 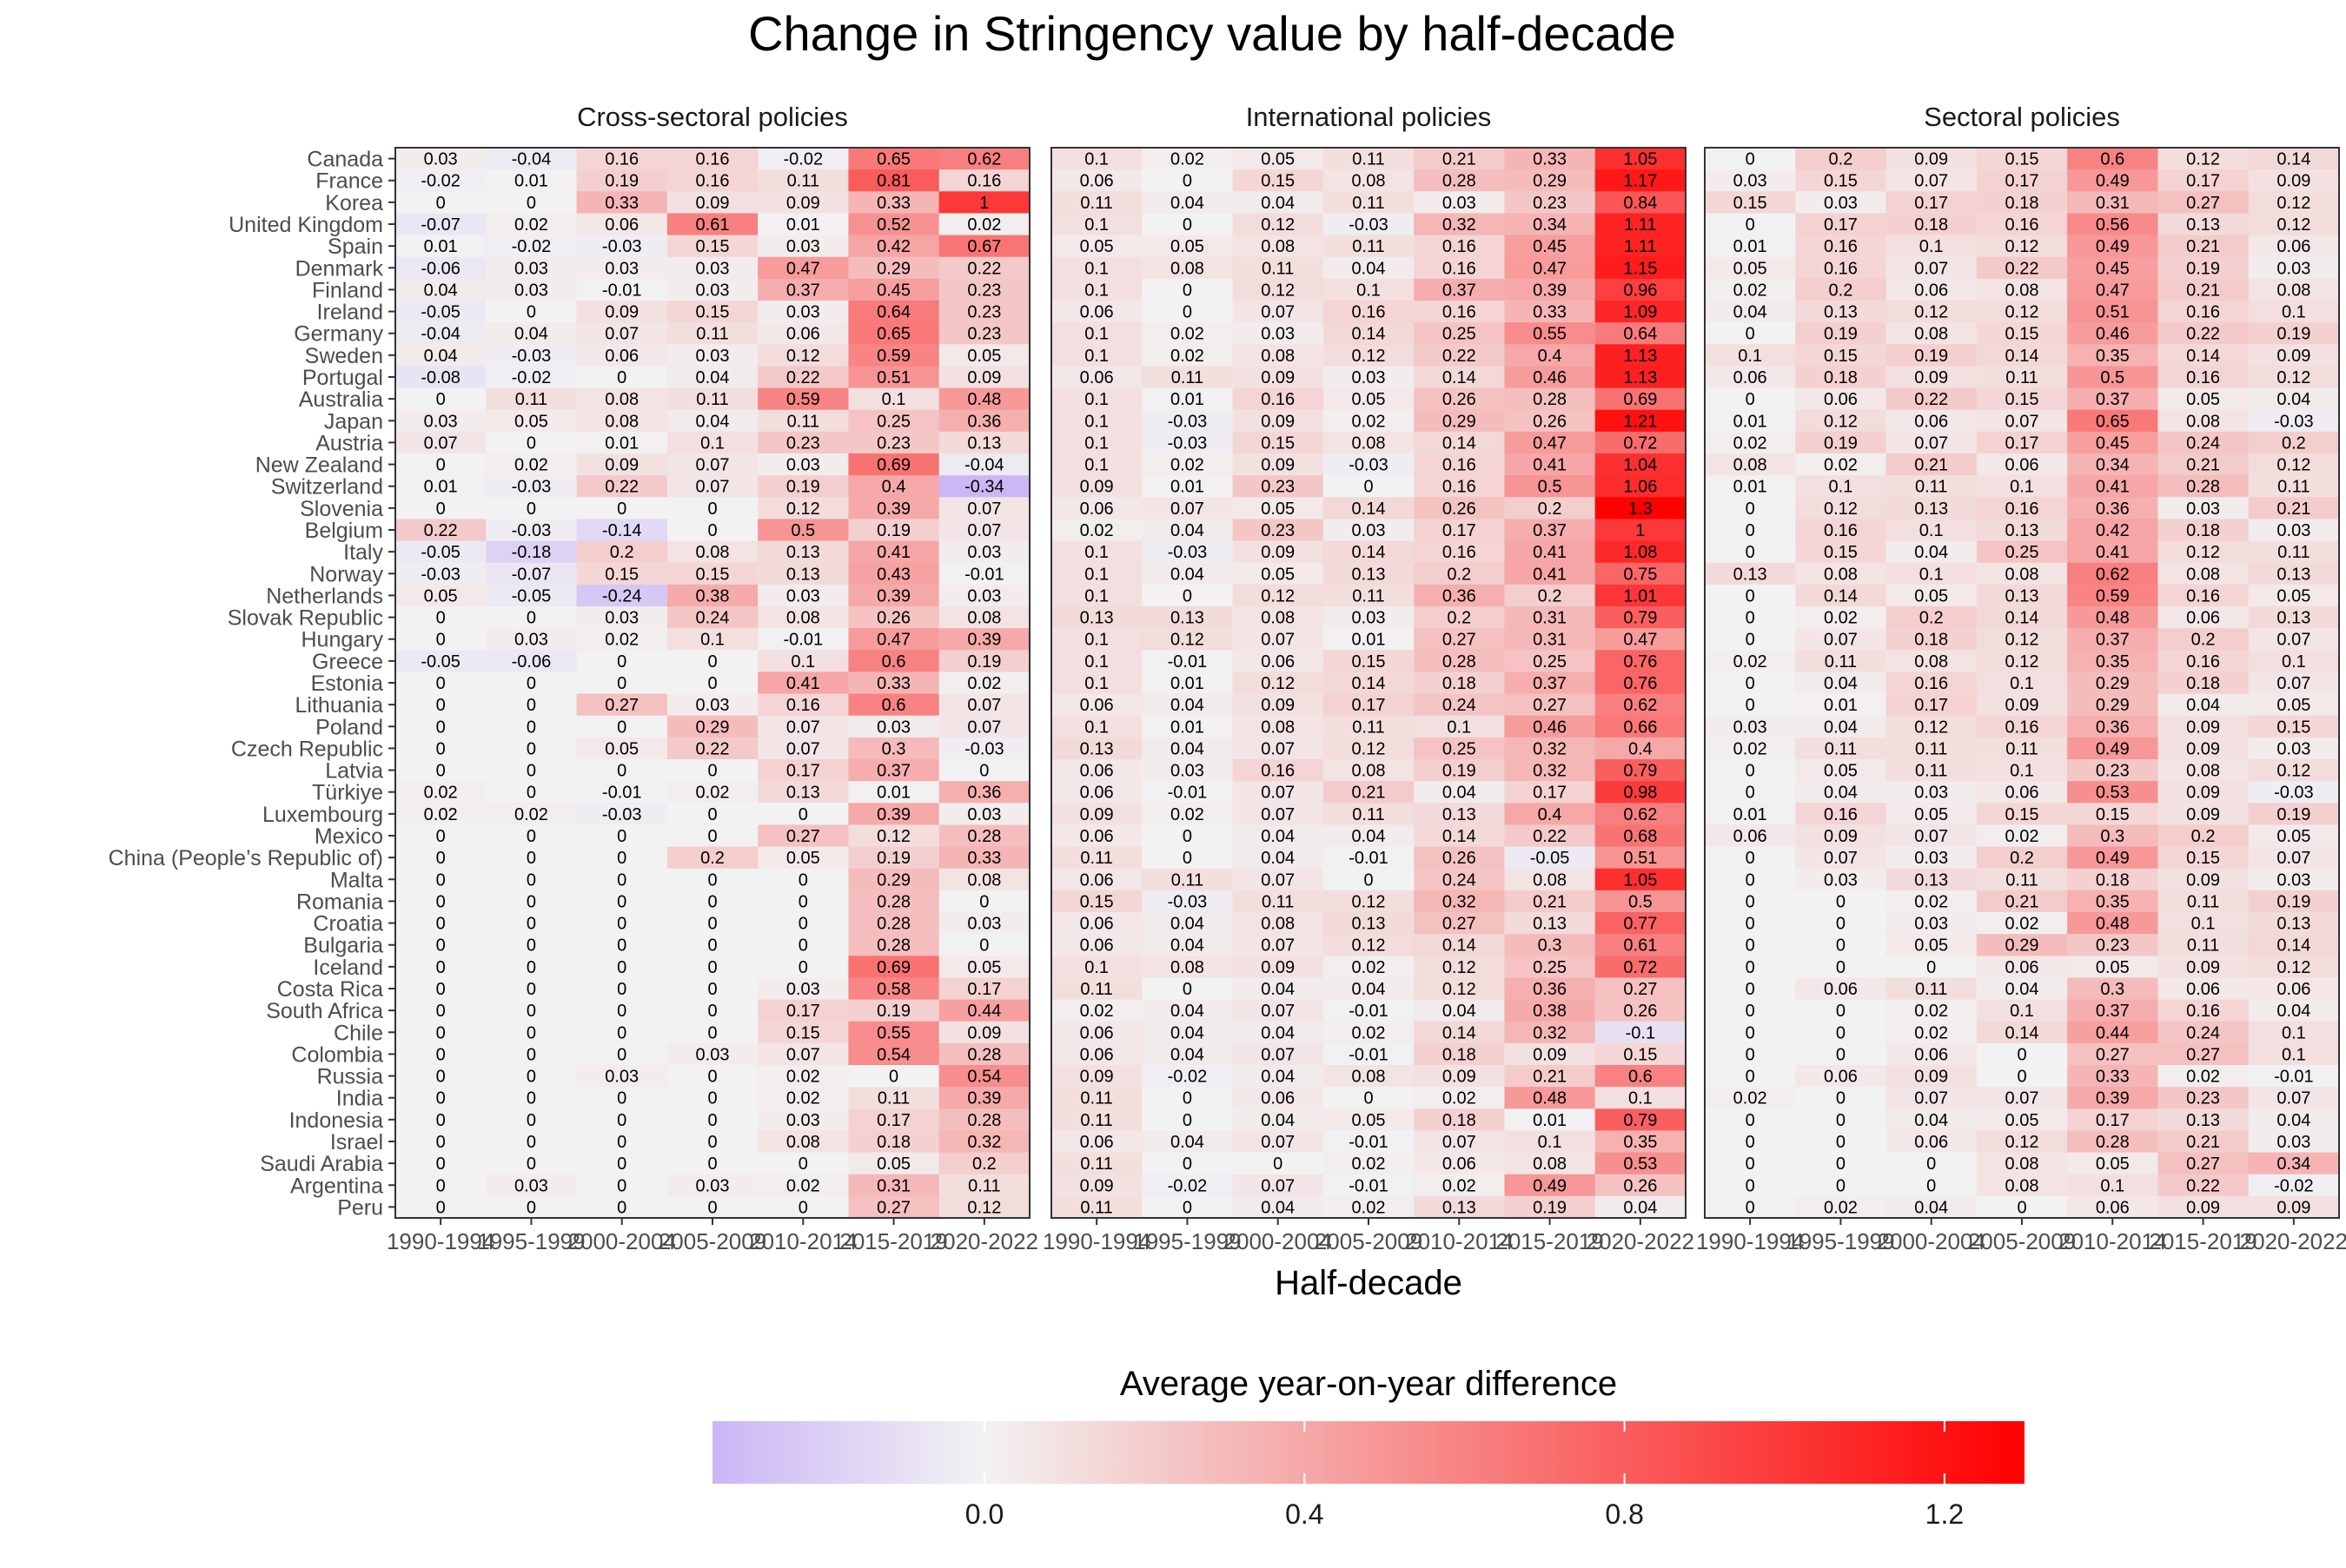 I want to click on cell-value-label: 0.31, so click(x=1550, y=640).